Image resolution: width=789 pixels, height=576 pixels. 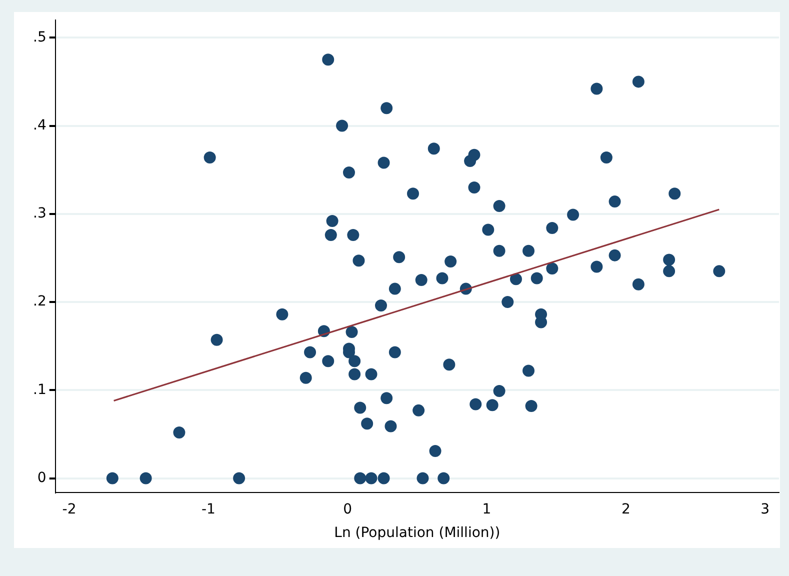 I want to click on x-tick-label: 0, so click(x=347, y=509).